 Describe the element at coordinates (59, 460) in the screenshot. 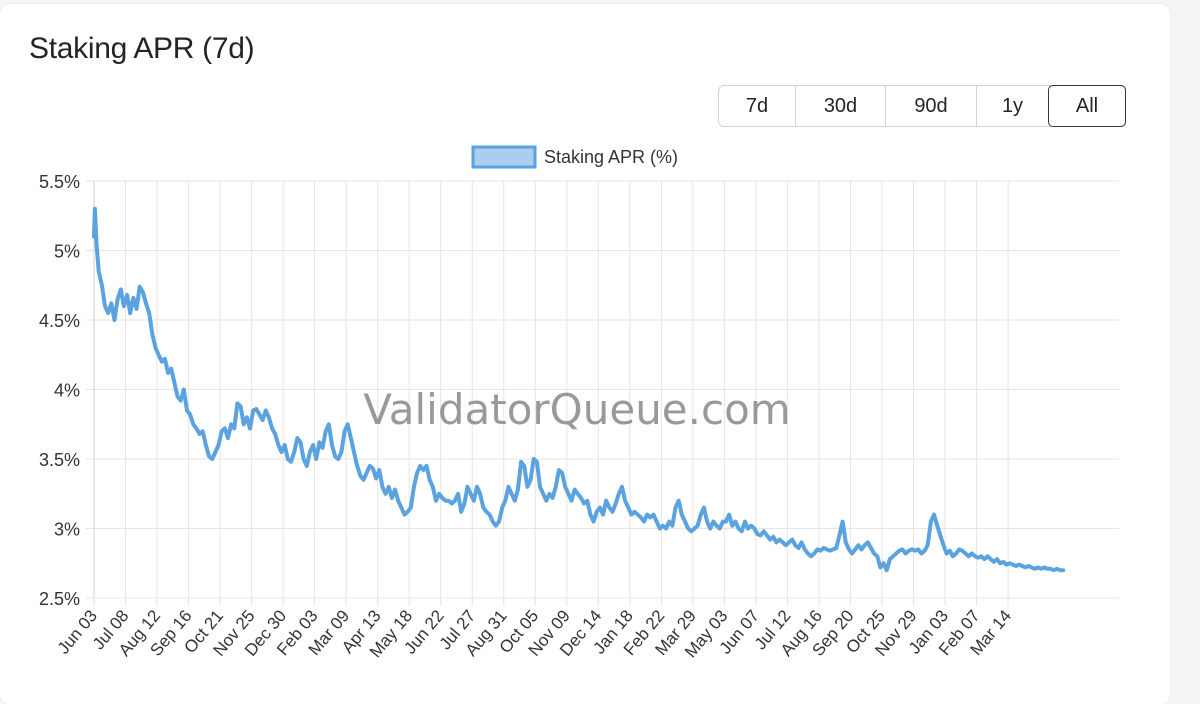

I see `y-tick-label: 3.5%` at that location.